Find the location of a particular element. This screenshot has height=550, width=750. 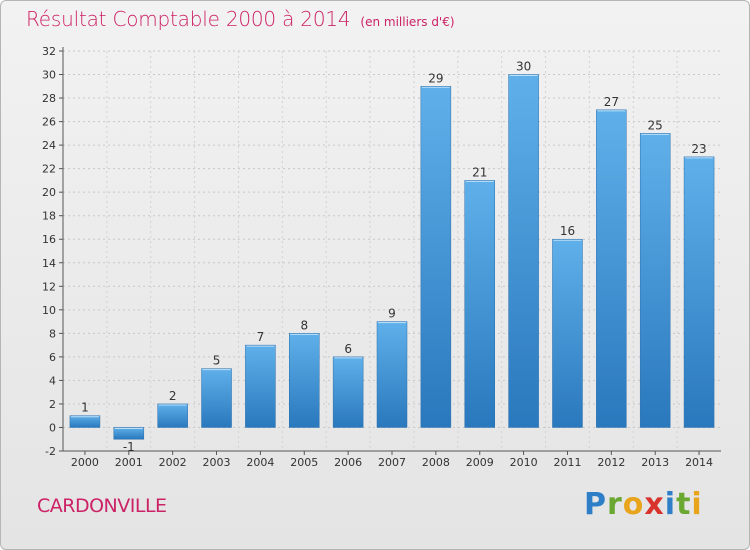

bar-2002 is located at coordinates (172, 415).